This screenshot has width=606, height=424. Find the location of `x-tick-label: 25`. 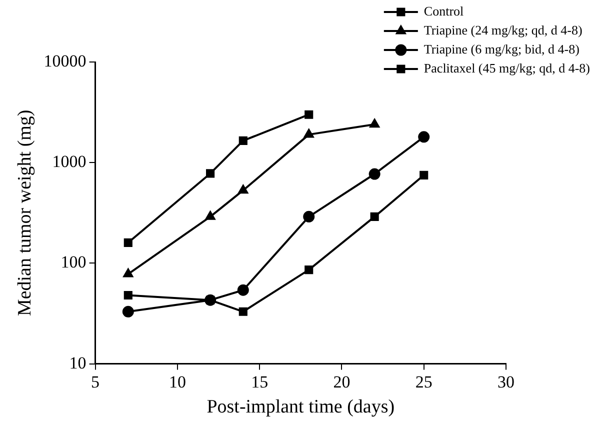

x-tick-label: 25 is located at coordinates (423, 382).